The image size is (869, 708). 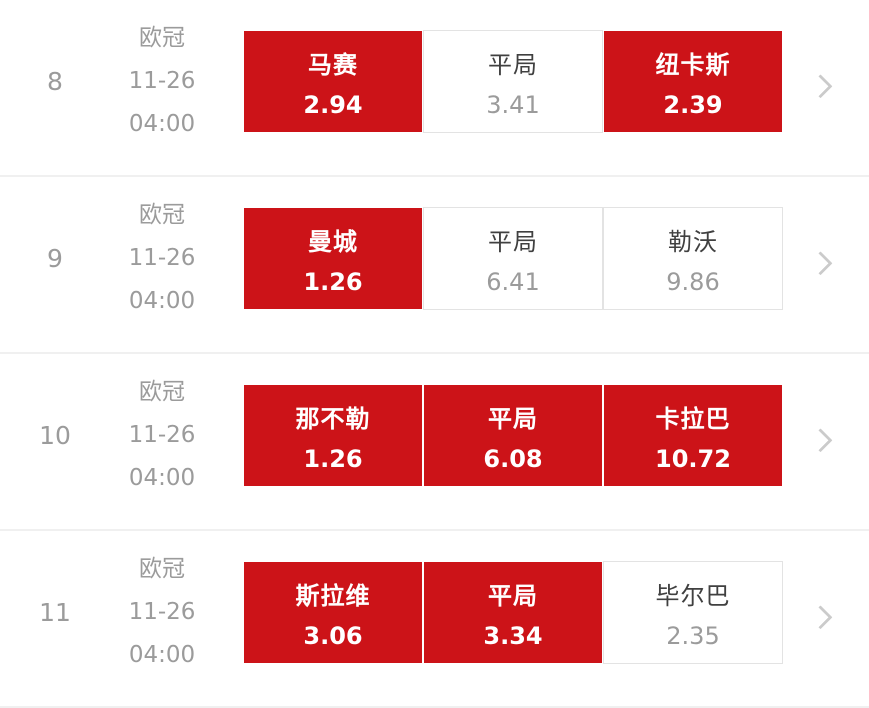 I want to click on odds-cells: 曼城 1.26 平局 6.41 勒沃 9.86, so click(x=513, y=258).